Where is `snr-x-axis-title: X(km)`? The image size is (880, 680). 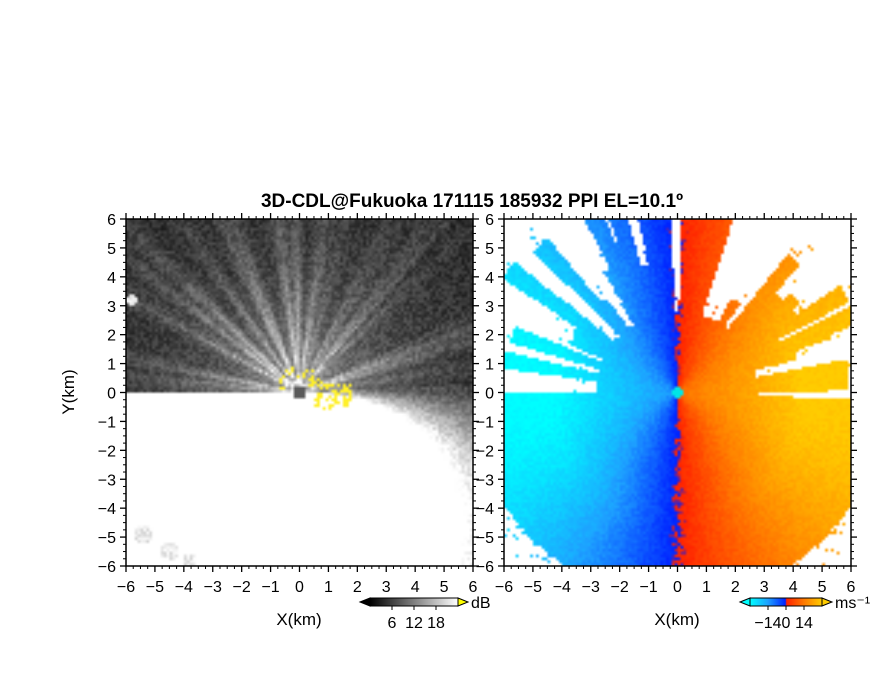
snr-x-axis-title: X(km) is located at coordinates (298, 619).